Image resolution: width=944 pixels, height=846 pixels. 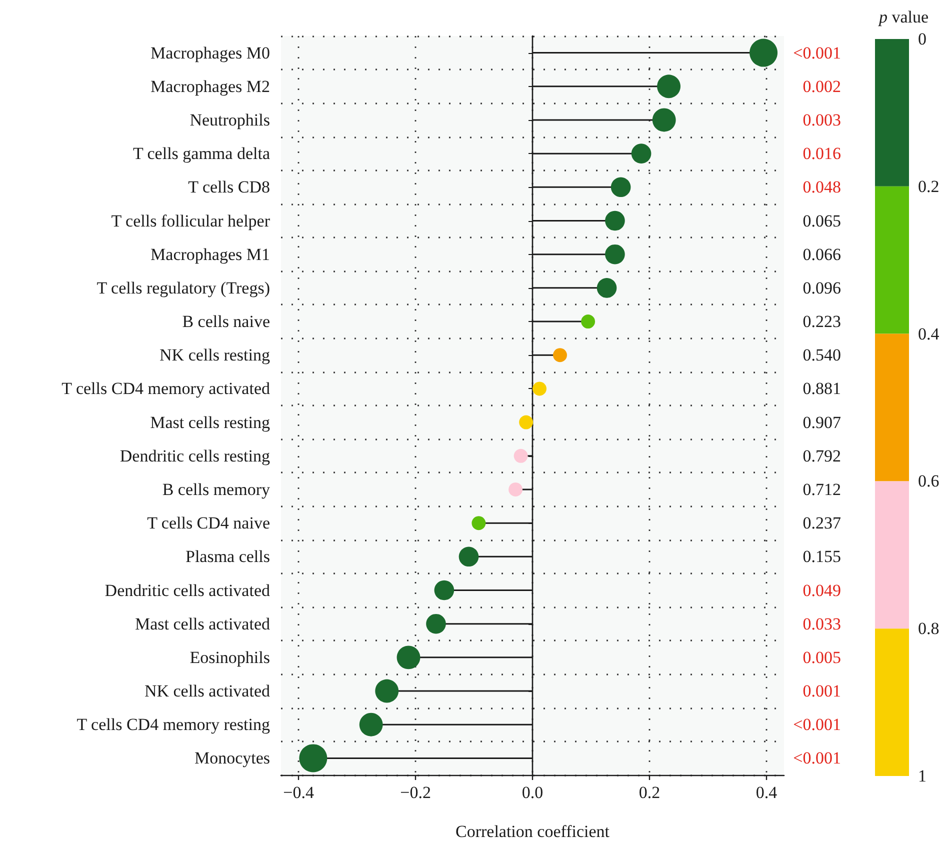 I want to click on y-tick-label: Eosinophils, so click(x=230, y=657).